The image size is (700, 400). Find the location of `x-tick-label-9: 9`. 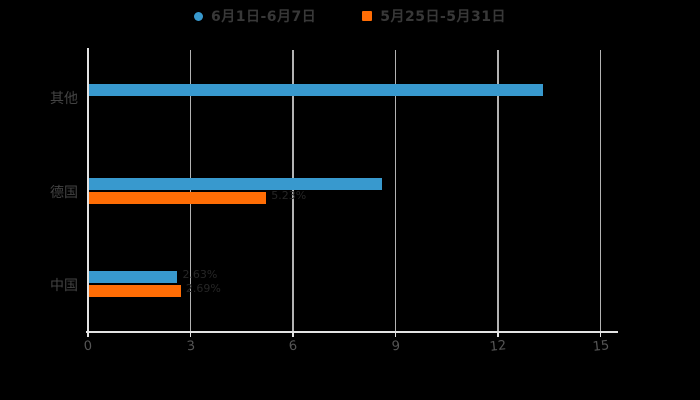

x-tick-label-9: 9 is located at coordinates (395, 346).